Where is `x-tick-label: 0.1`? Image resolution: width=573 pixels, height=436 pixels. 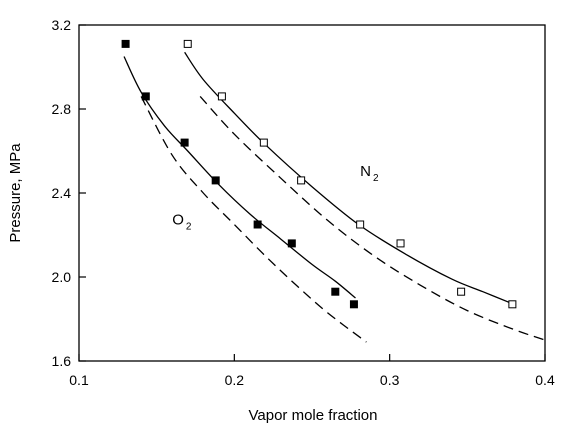
x-tick-label: 0.1 is located at coordinates (79, 380).